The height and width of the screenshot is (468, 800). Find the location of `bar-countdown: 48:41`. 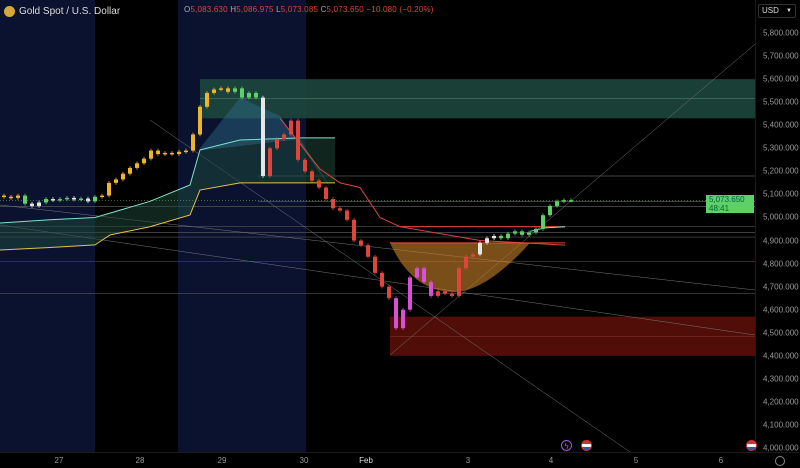

bar-countdown: 48:41 is located at coordinates (719, 208).